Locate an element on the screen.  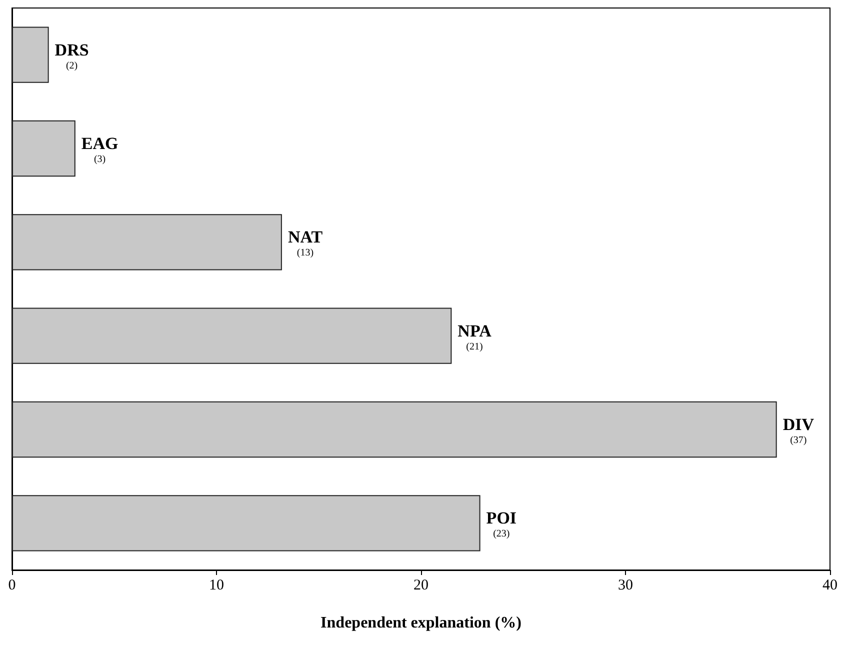
y-tick-label: EAG is located at coordinates (99, 143).